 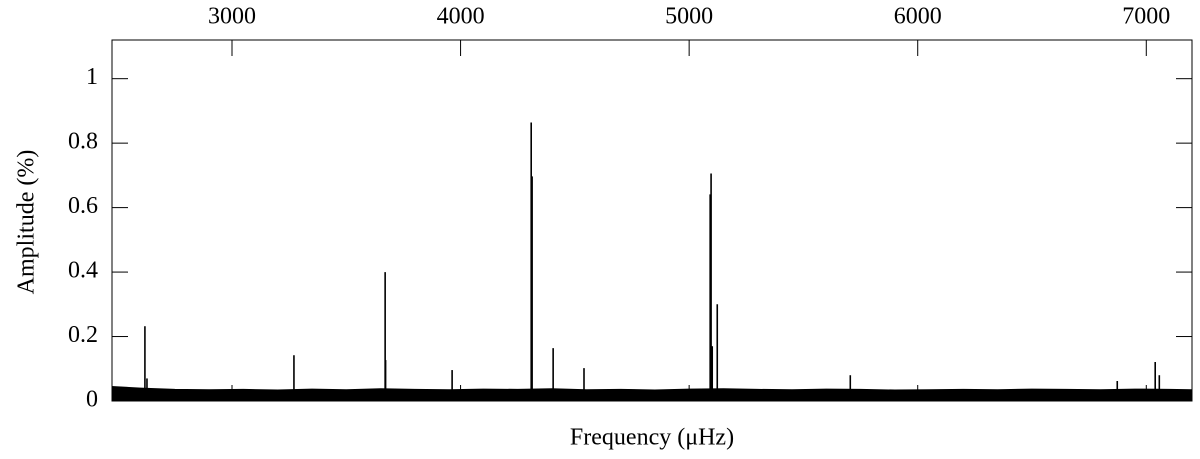 I want to click on y-tick-label: 0.2, so click(x=83, y=335).